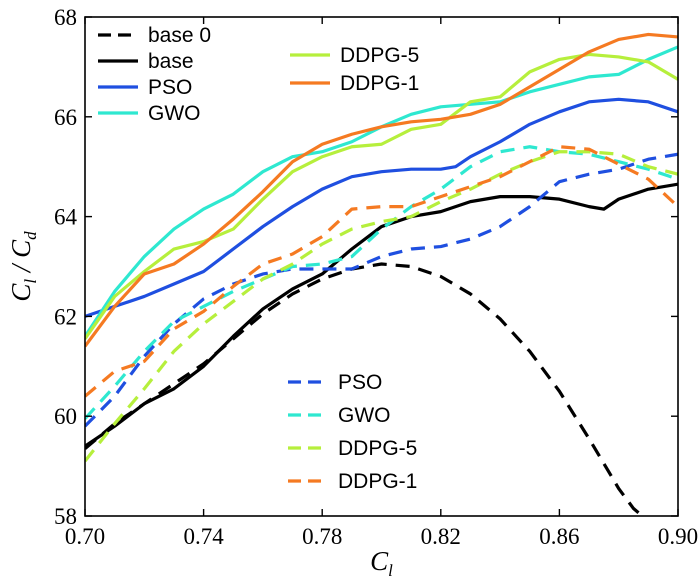 The image size is (700, 582). What do you see at coordinates (30, 281) in the screenshot?
I see `y-axis-title-l: l` at bounding box center [30, 281].